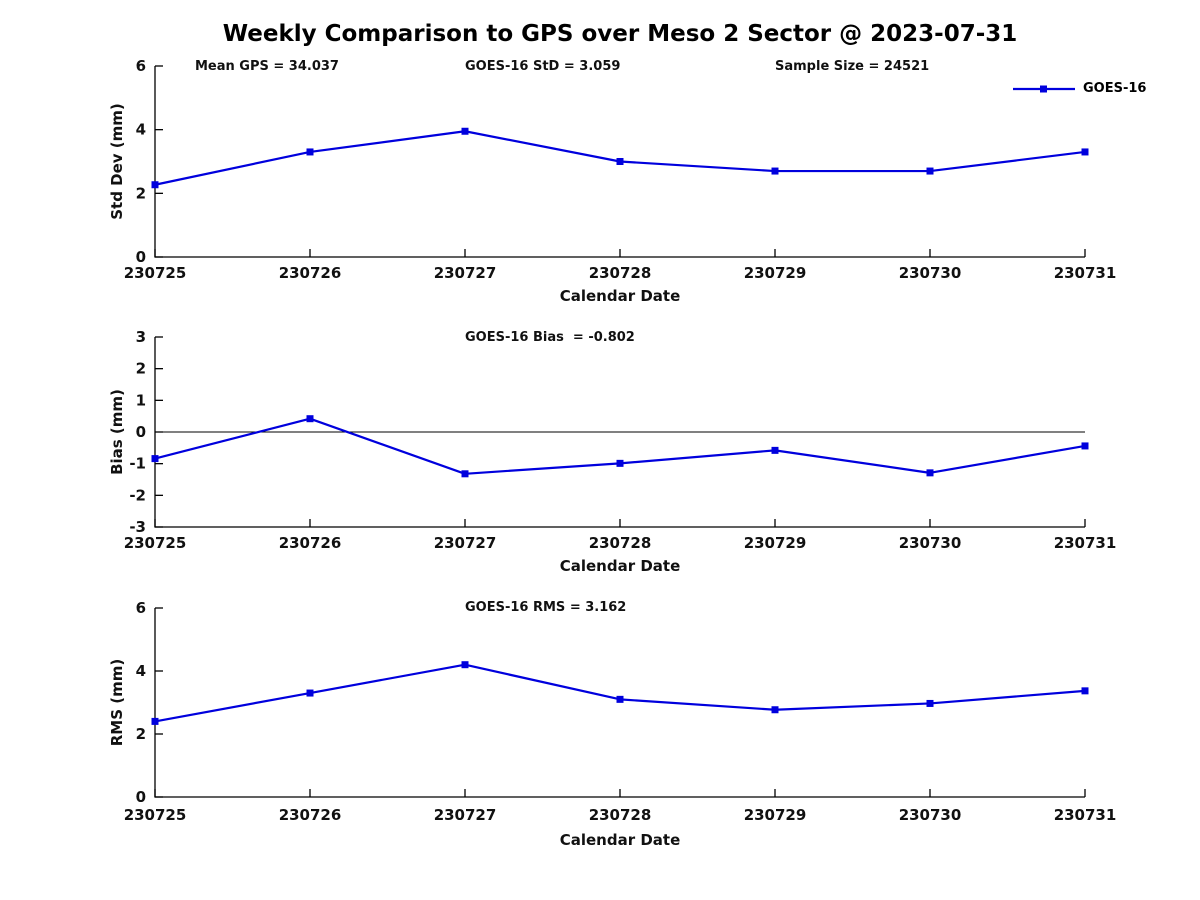 This screenshot has width=1200, height=900. I want to click on y-tick-label: 1, so click(141, 400).